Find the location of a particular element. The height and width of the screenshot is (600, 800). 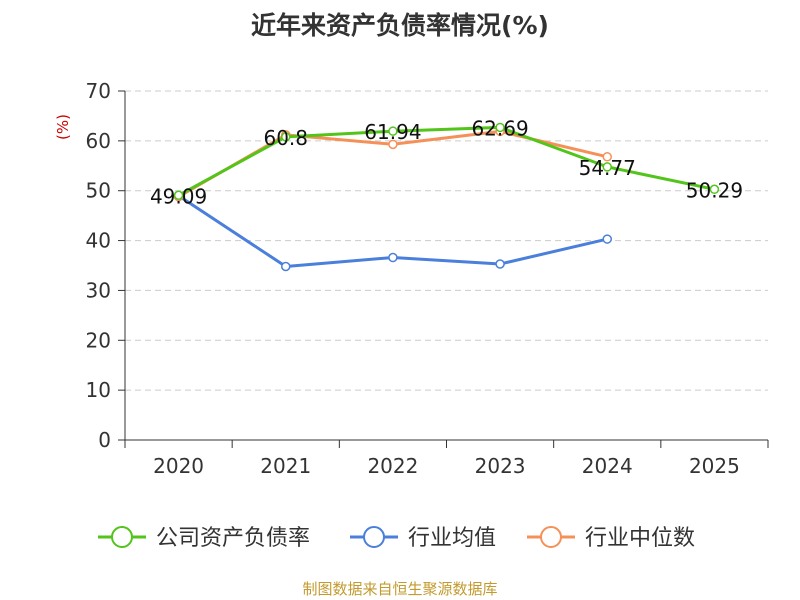

data-label: 49.09 is located at coordinates (178, 196).